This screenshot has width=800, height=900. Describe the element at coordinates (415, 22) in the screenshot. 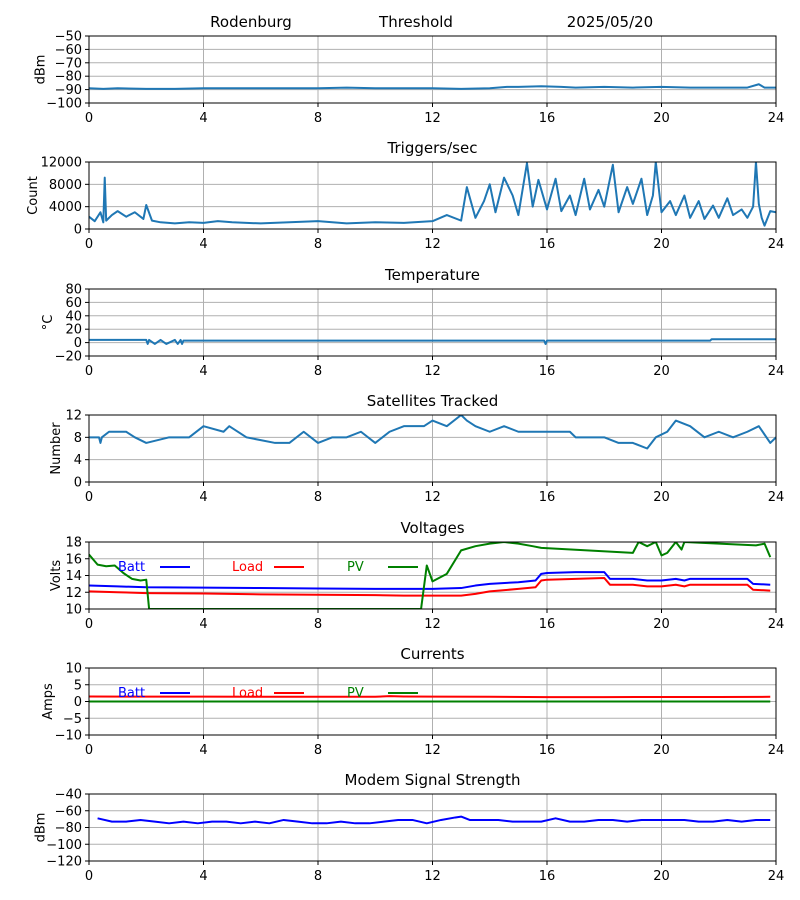

I see `header-mode: Threshold` at that location.